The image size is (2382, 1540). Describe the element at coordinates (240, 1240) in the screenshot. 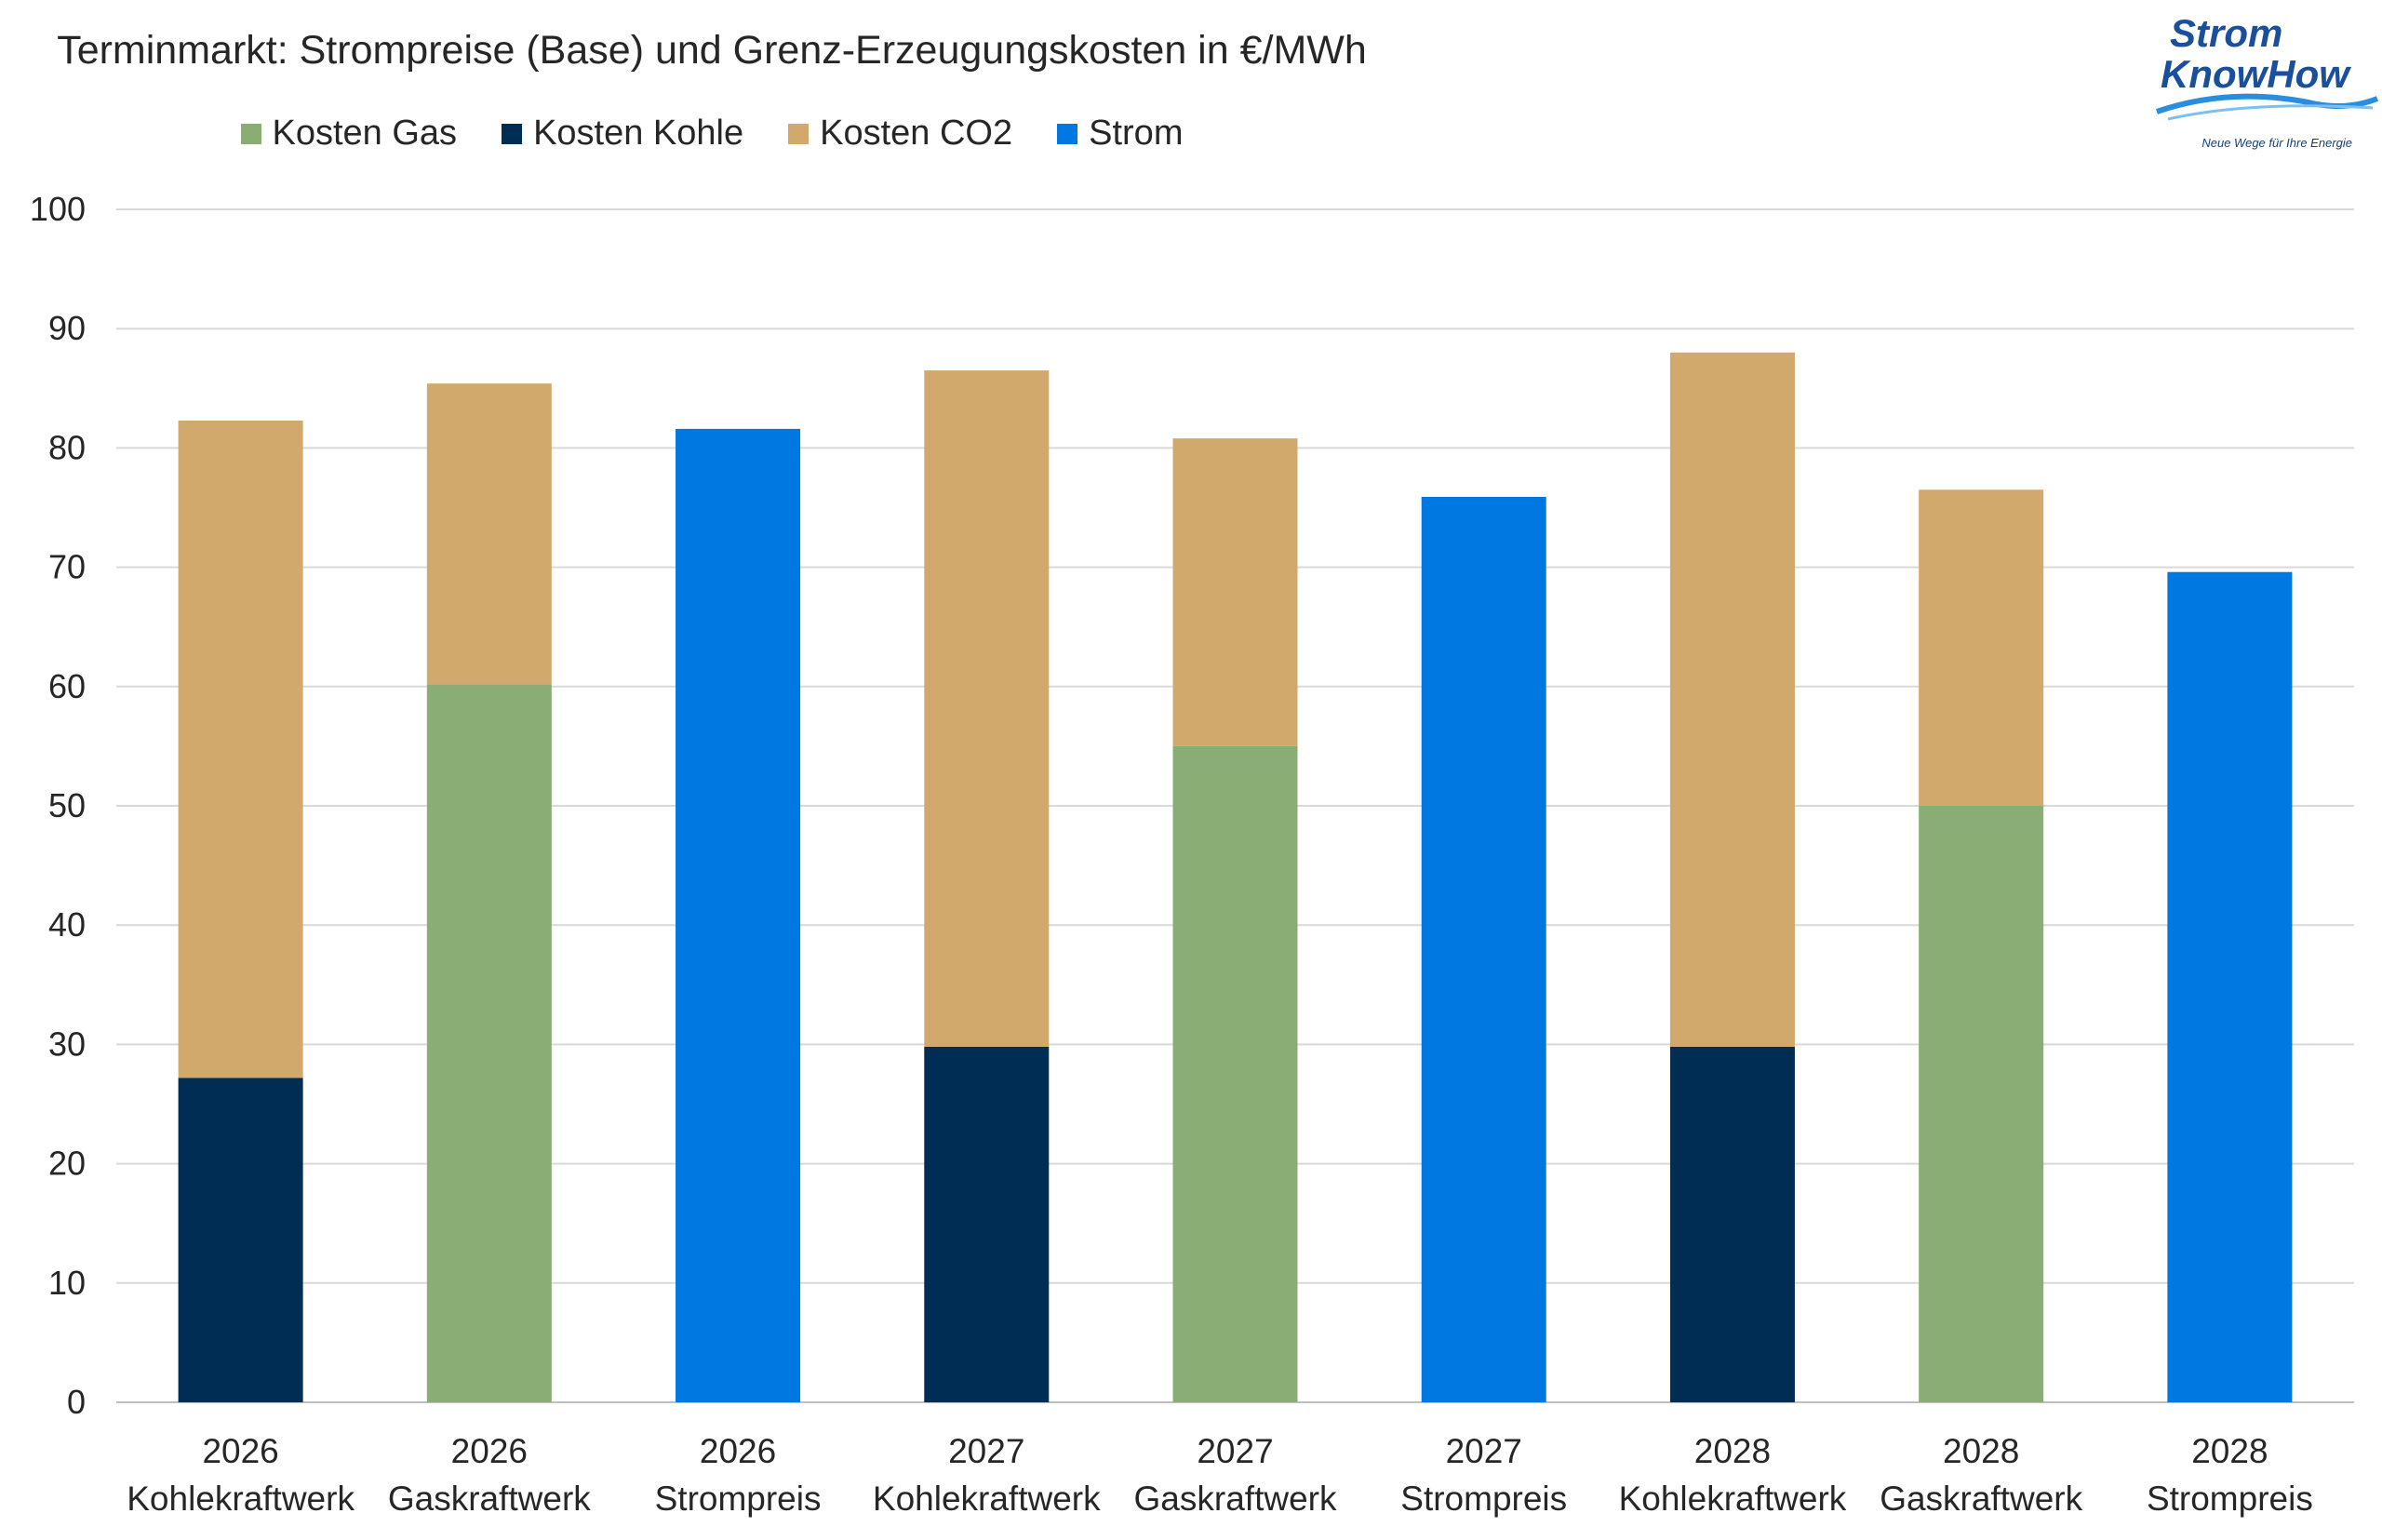

I see `bar-kosten-kohle-2026-kohlekraftwerk` at that location.